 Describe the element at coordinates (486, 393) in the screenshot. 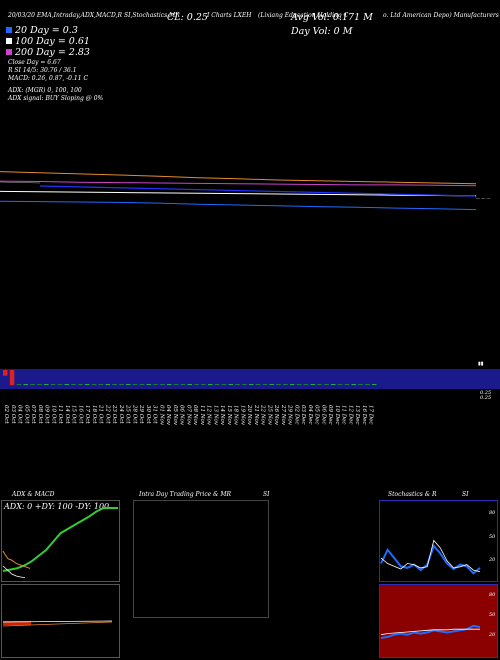

I see `volume-label-1: 0.25` at that location.